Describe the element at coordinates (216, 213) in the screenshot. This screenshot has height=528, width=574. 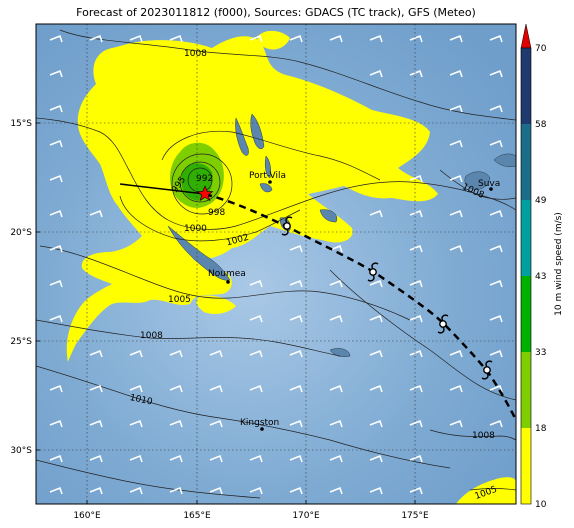
I see `contour-label-998: 998` at that location.